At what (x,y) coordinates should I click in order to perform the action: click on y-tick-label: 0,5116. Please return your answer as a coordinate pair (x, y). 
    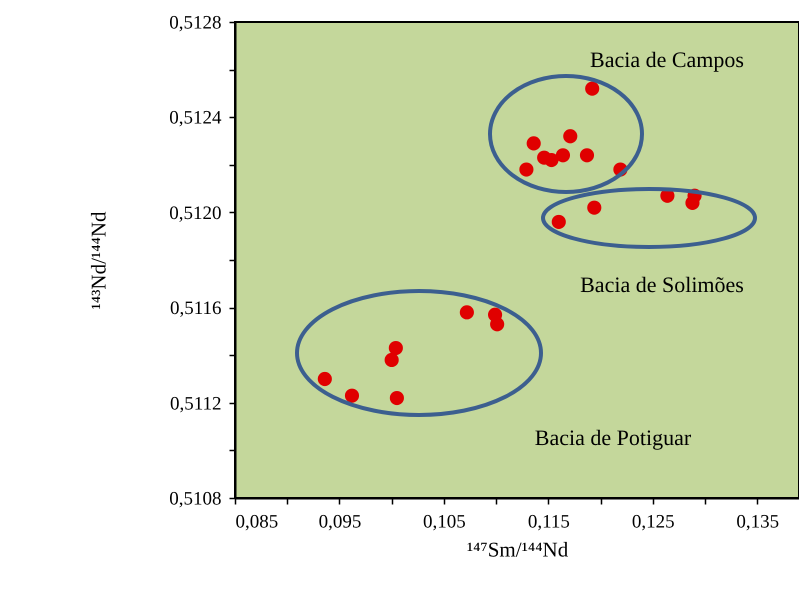
    Looking at the image, I should click on (196, 309).